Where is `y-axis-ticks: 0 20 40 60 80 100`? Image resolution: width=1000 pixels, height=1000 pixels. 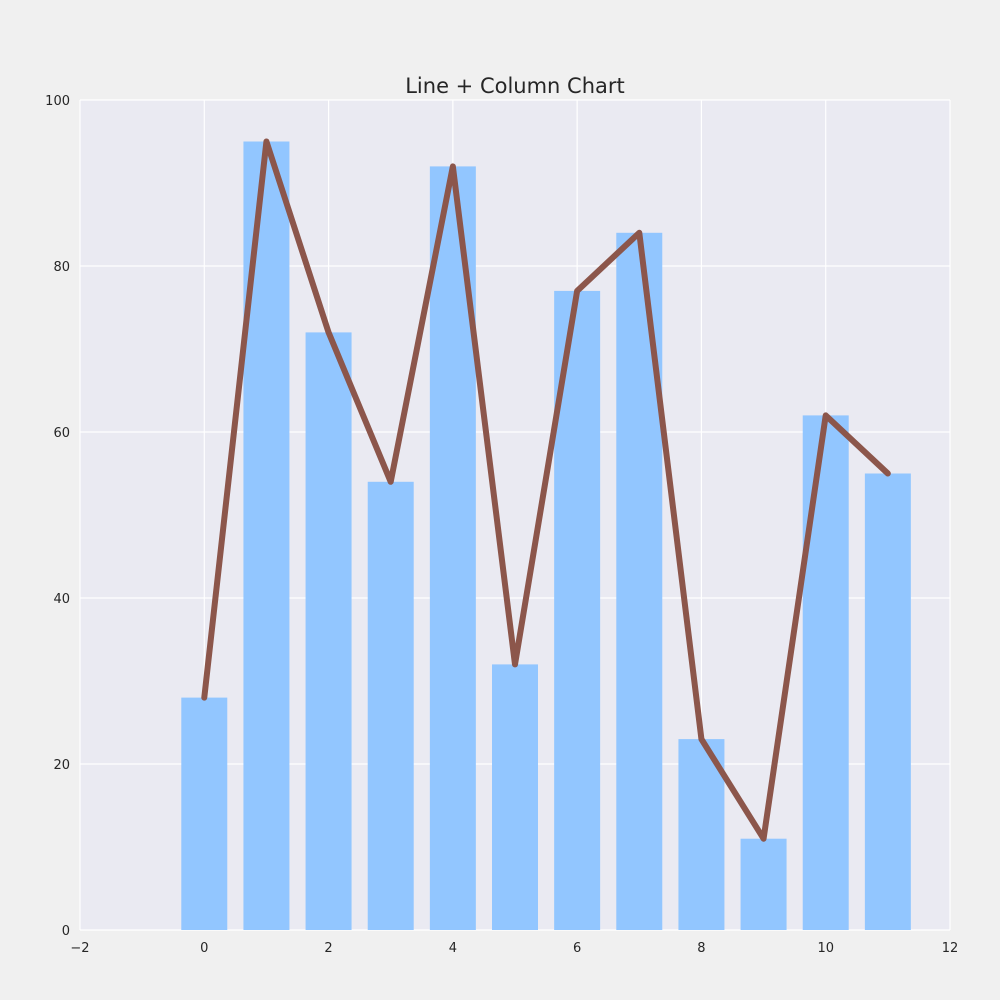
y-axis-ticks: 0 20 40 60 80 100 is located at coordinates (57, 516).